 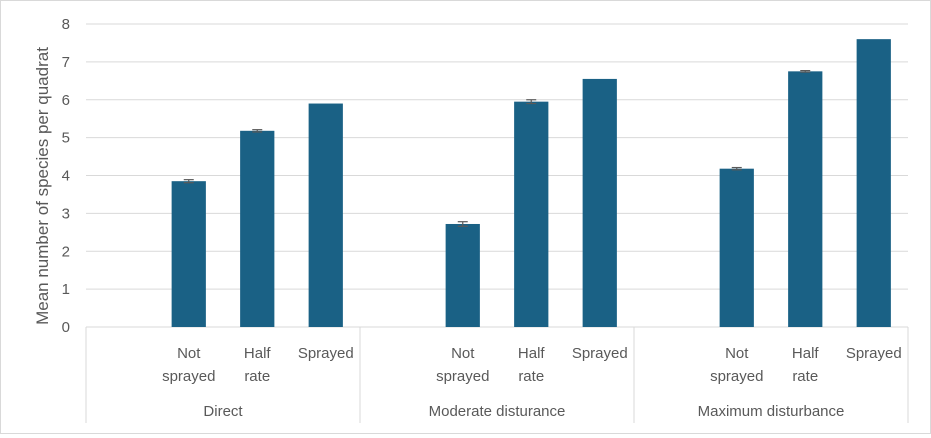 What do you see at coordinates (66, 138) in the screenshot?
I see `y-tick-label: 5` at bounding box center [66, 138].